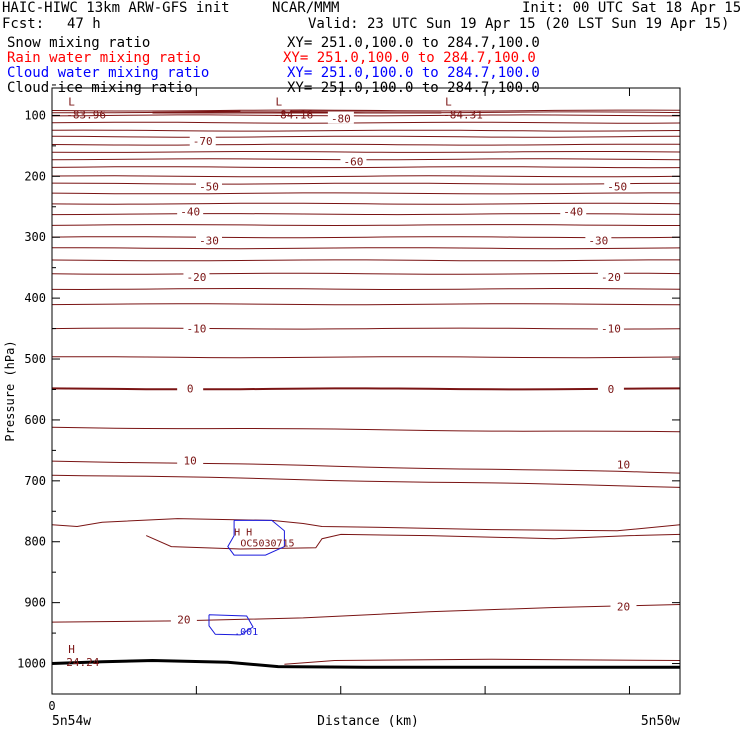 The width and height of the screenshot is (740, 740). Describe the element at coordinates (413, 73) in the screenshot. I see `field-xy-cloud-water: XY= 251.0,100.0 to 284.7,100.0` at that location.